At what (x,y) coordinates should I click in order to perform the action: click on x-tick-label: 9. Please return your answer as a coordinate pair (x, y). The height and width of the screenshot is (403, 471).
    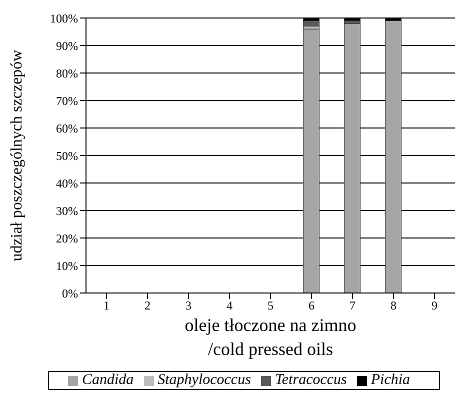
    Looking at the image, I should click on (435, 305).